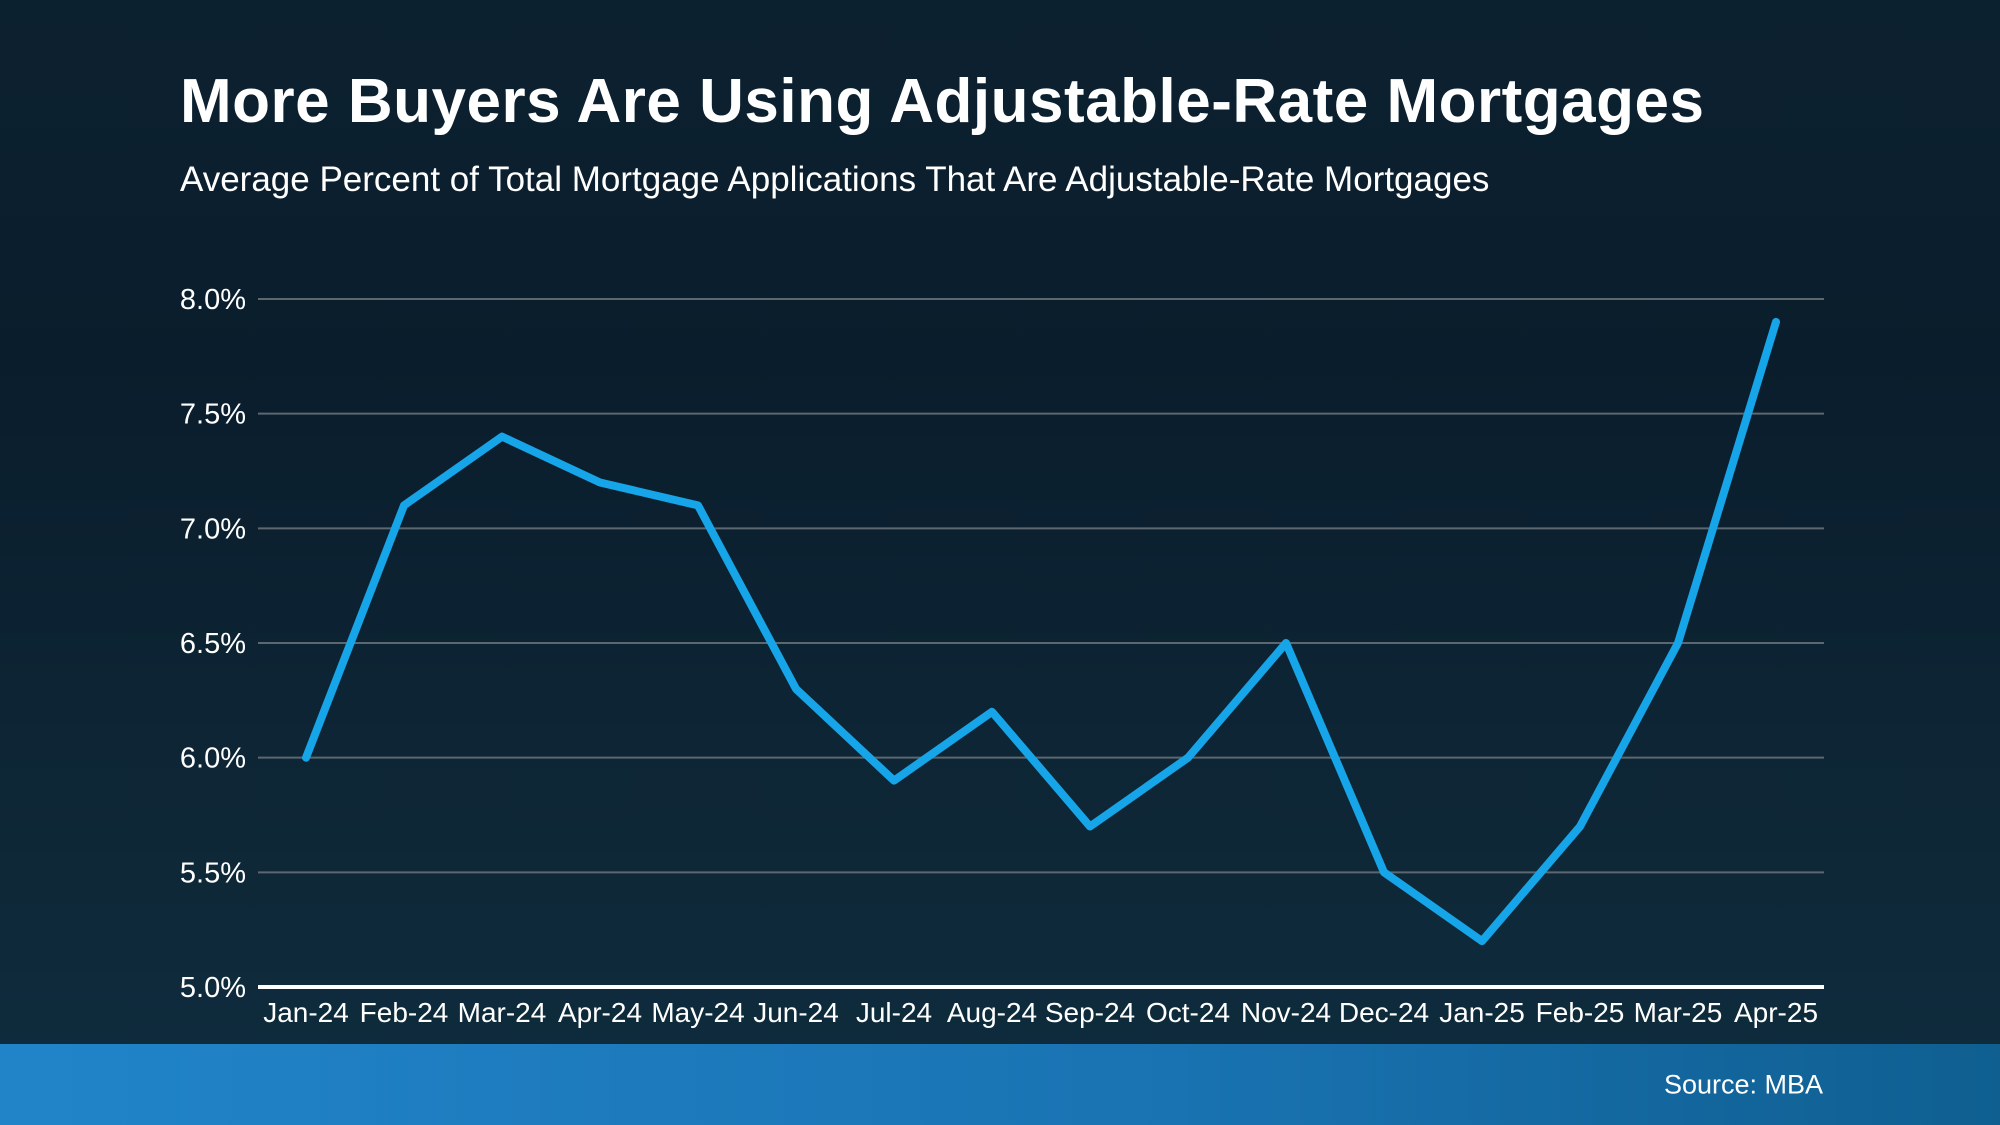 The image size is (2000, 1125). Describe the element at coordinates (1482, 1012) in the screenshot. I see `x-axis-tick-label: Jan-25` at that location.